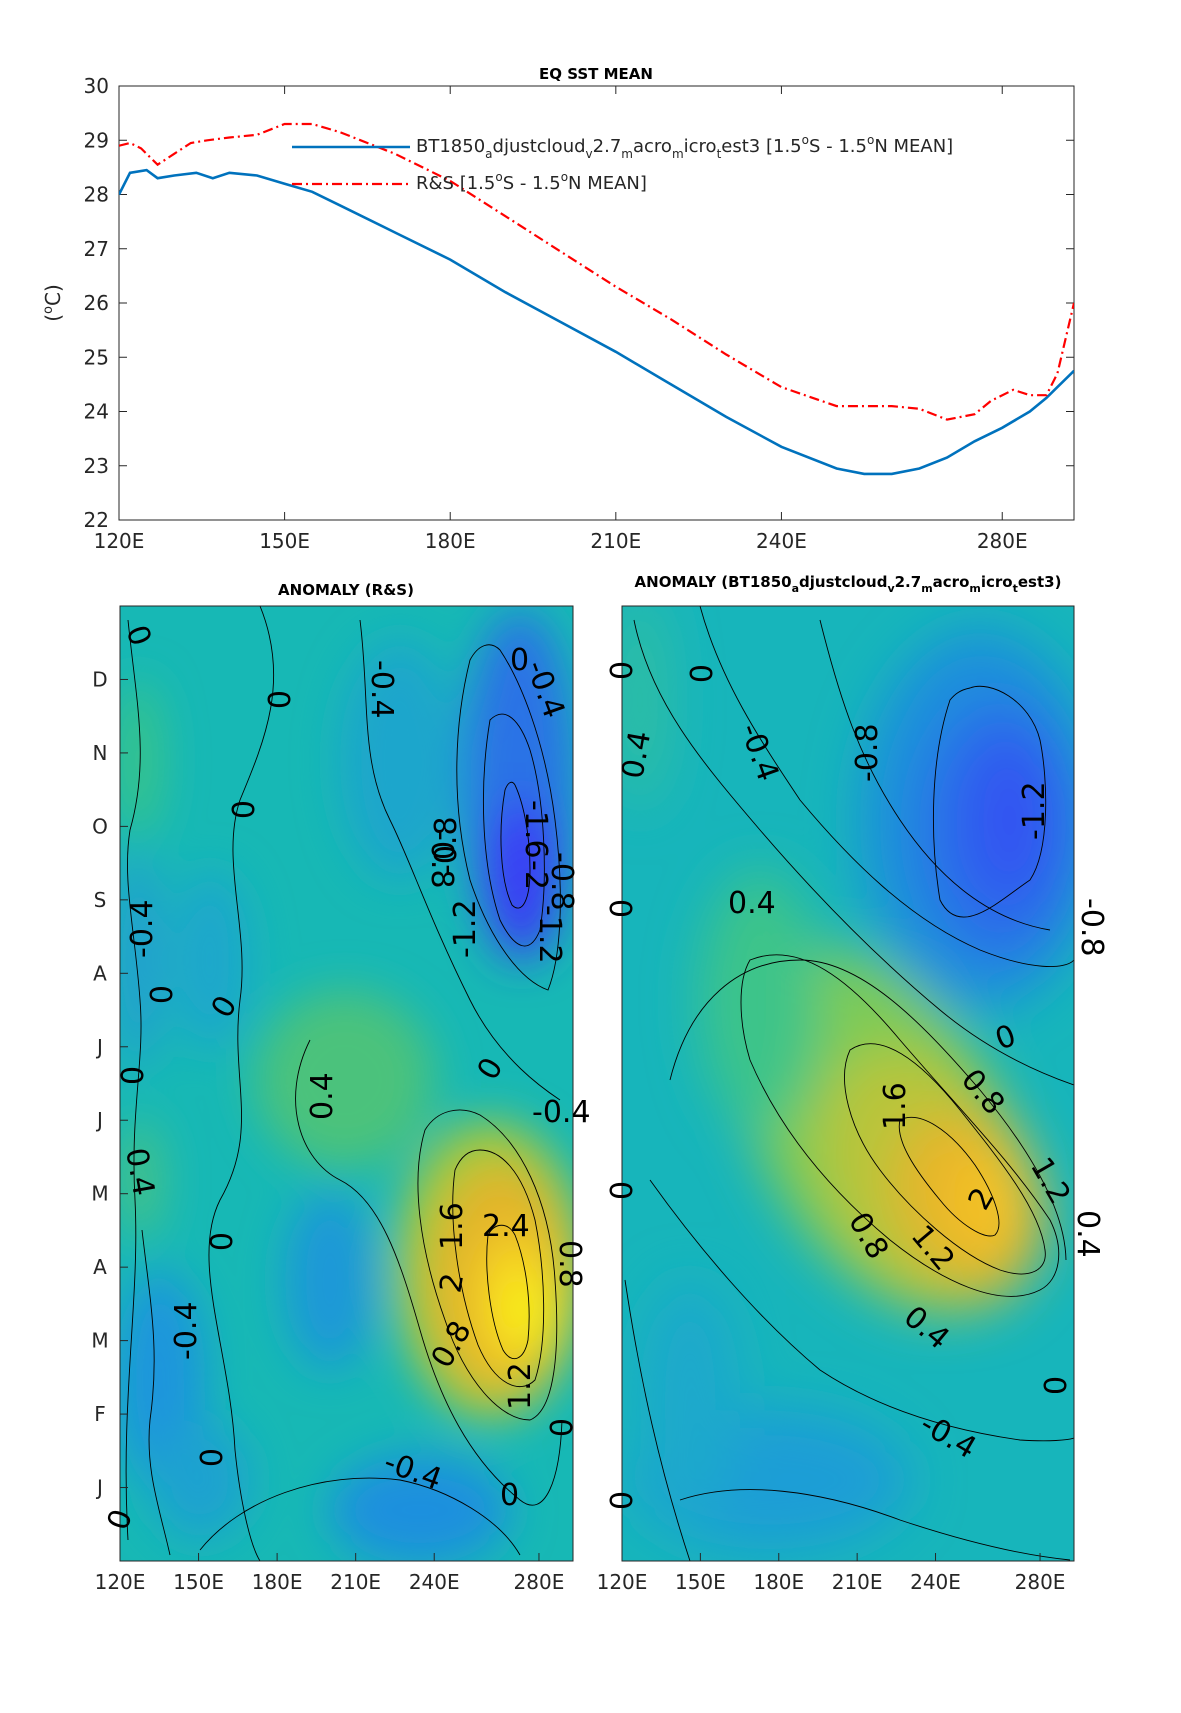 This screenshot has height=1713, width=1181. What do you see at coordinates (100, 1414) in the screenshot?
I see `y-tick-label: F` at bounding box center [100, 1414].